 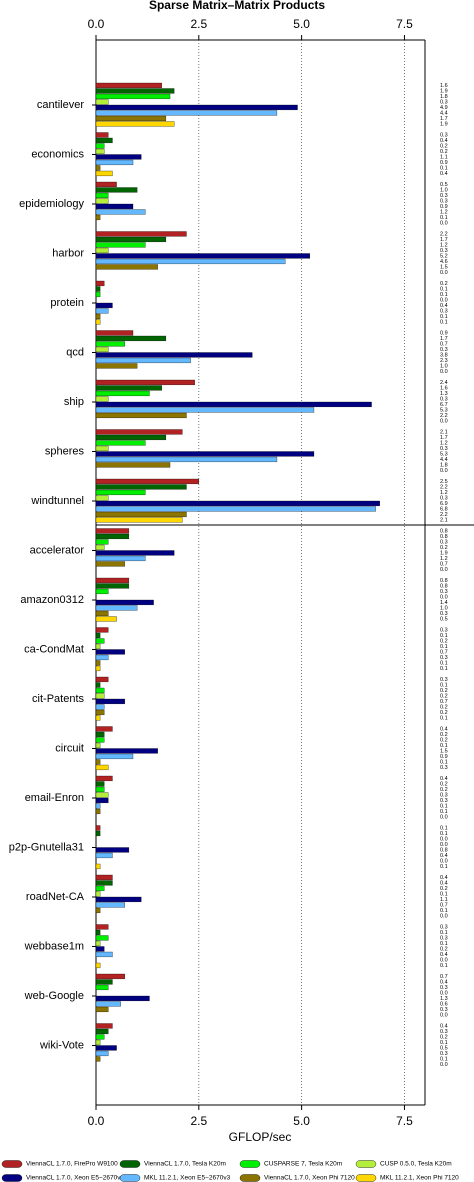 I want to click on value-label: 5.2, so click(x=444, y=257).